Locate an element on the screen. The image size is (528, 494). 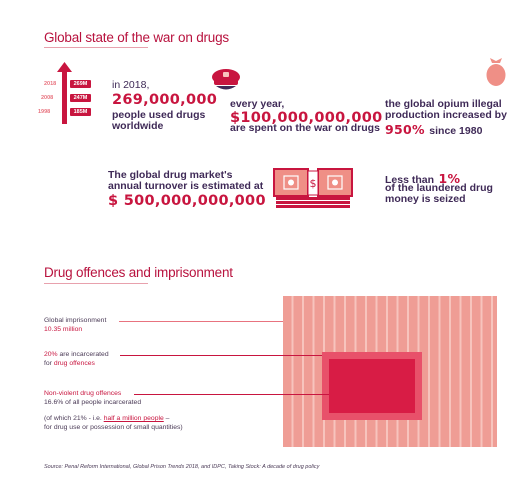
users-caption-1: people used drugs is located at coordinates (159, 115).